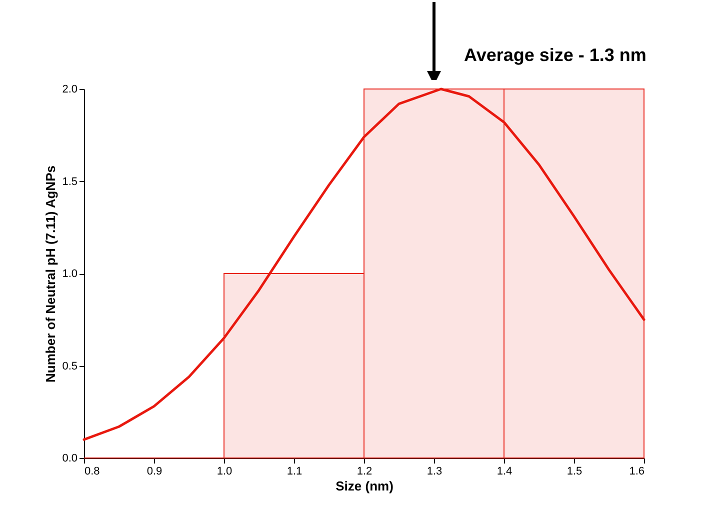 This screenshot has height=526, width=712. What do you see at coordinates (294, 472) in the screenshot?
I see `x-tick-label: 1.1` at bounding box center [294, 472].